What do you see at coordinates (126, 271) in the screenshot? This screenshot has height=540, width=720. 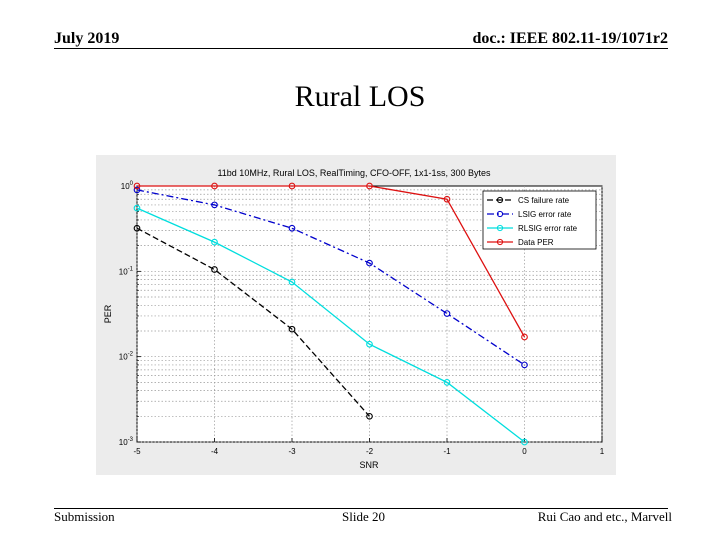 I see `y-tick-label: 10⁻¹` at bounding box center [126, 271].